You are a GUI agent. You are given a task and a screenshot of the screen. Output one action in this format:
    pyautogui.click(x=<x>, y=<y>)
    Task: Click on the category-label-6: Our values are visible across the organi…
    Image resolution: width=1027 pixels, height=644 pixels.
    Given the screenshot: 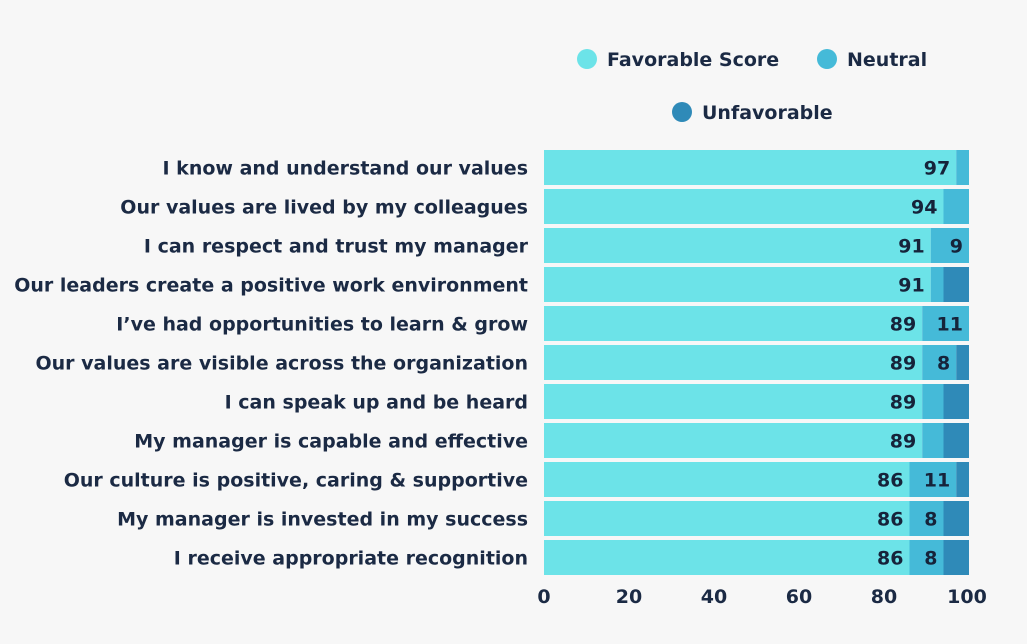 What is the action you would take?
    pyautogui.click(x=281, y=364)
    